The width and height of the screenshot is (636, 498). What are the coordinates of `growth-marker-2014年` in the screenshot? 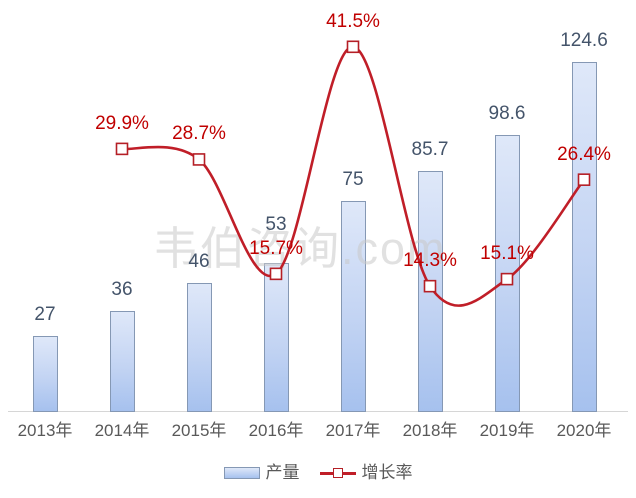 It's located at (122, 149).